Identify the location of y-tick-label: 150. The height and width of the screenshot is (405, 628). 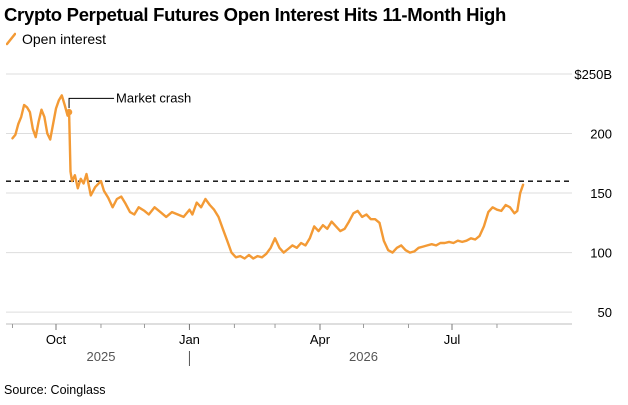
(601, 193).